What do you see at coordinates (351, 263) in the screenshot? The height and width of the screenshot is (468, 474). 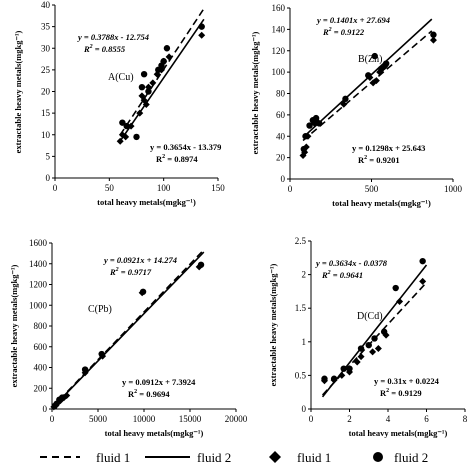 I see `fit-equation: y = 0.3634x - 0.0378` at bounding box center [351, 263].